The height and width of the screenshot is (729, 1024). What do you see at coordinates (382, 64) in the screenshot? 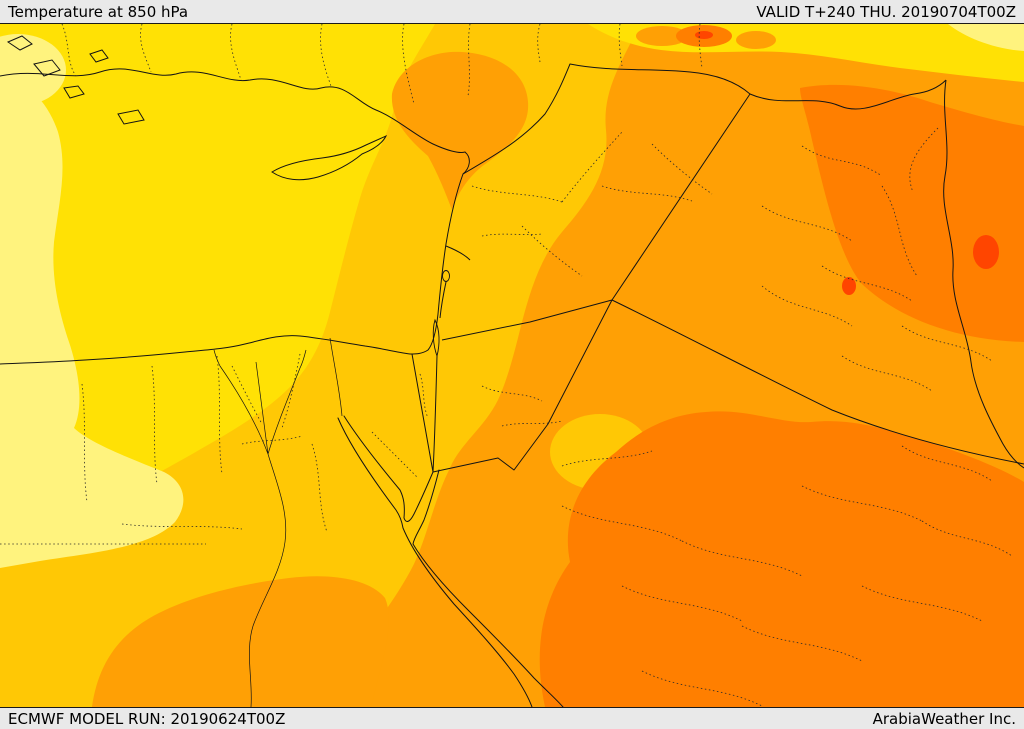
I see `admin-borders-turkey` at bounding box center [382, 64].